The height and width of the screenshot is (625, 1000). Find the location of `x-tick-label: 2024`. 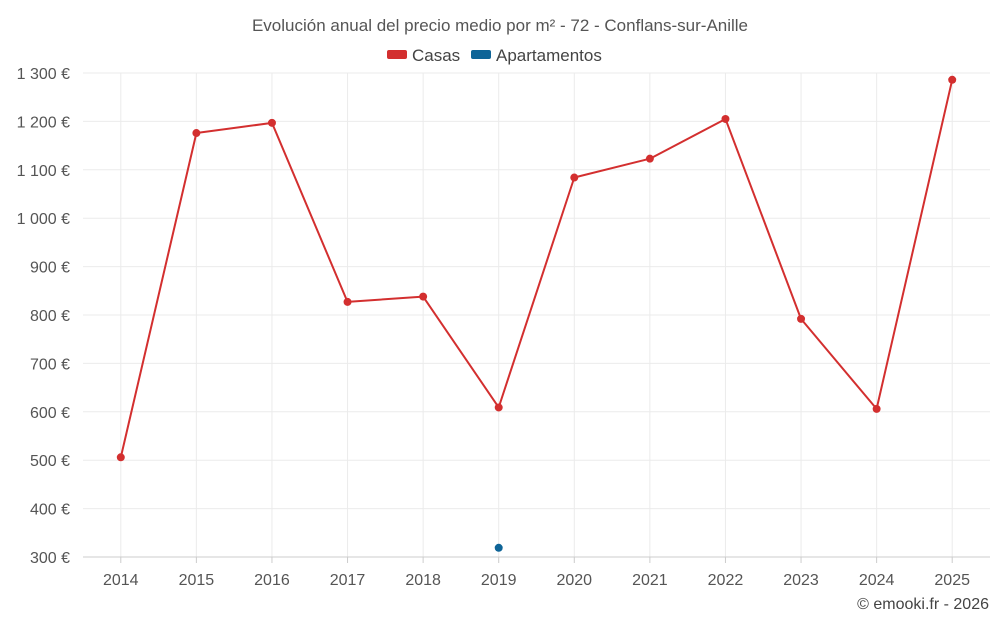

x-tick-label: 2024 is located at coordinates (877, 580).